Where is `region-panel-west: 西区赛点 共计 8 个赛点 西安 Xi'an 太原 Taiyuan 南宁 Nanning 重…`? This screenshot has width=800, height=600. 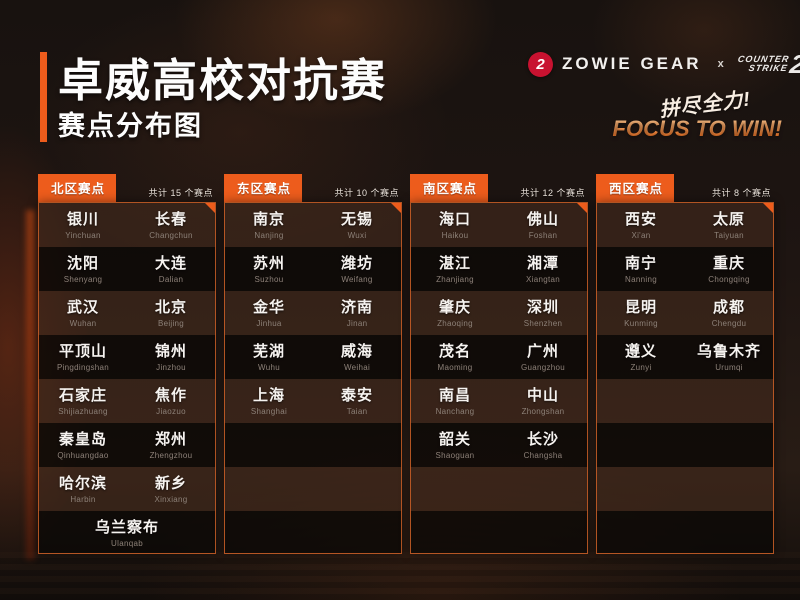
region-panel-west: 西区赛点 共计 8 个赛点 西安 Xi'an 太原 Taiyuan 南宁 Nanning 重… is located at coordinates (685, 364).